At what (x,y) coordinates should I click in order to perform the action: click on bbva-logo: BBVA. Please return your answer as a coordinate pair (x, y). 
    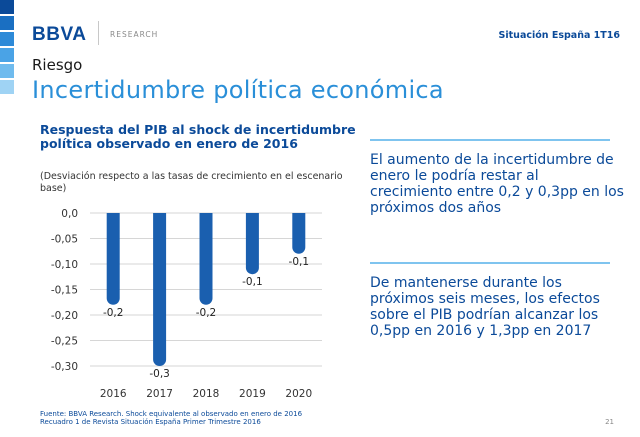
    Looking at the image, I should click on (59, 34).